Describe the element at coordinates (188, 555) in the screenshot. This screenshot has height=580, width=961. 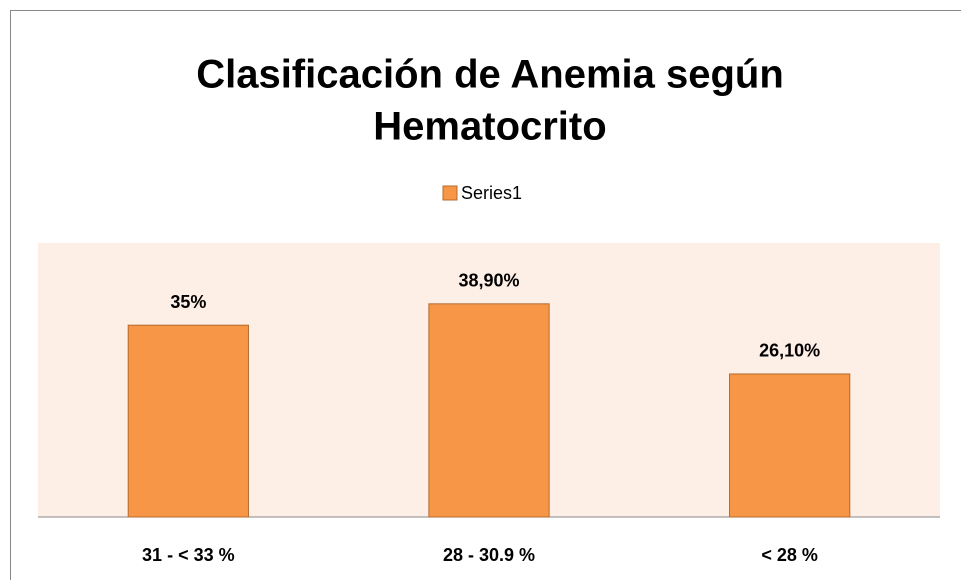
I see `x-tick-label: 31 - < 33 %` at that location.